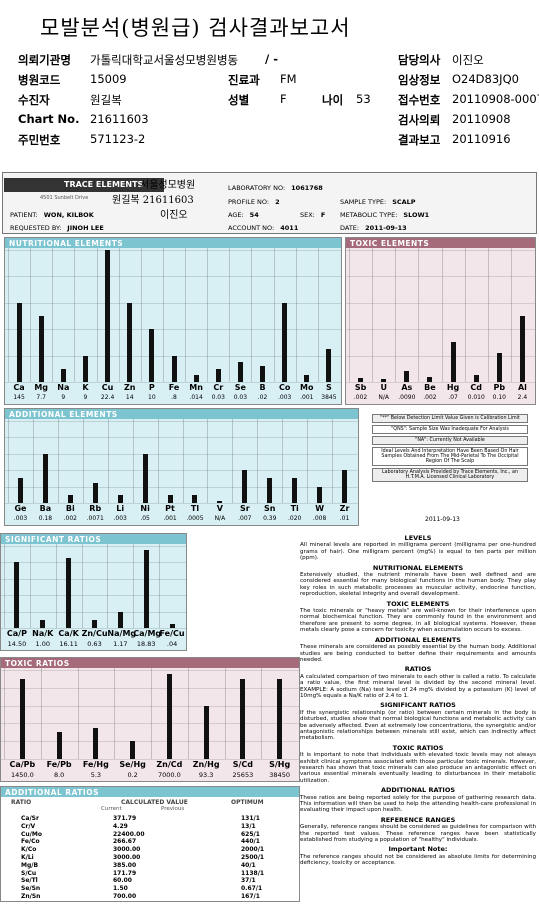 Image resolution: width=539 pixels, height=904 pixels. Describe the element at coordinates (350, 228) in the screenshot. I see `field-label: DATE:` at that location.